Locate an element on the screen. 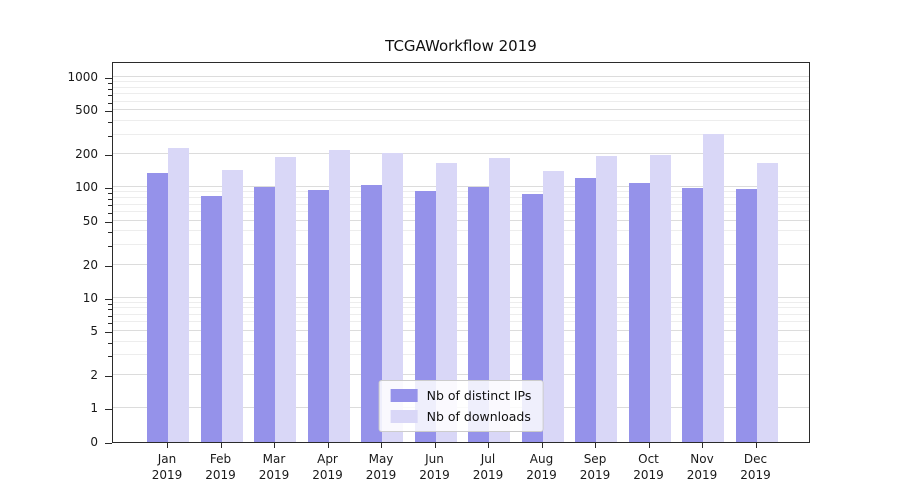 This screenshot has width=900, height=500. y-tick-label: 50 is located at coordinates (90, 220).